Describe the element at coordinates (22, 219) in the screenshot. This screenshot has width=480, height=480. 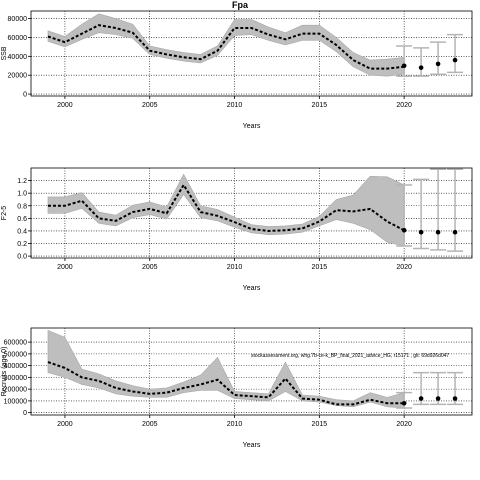
I see `y-tick-label: 0.6` at that location.